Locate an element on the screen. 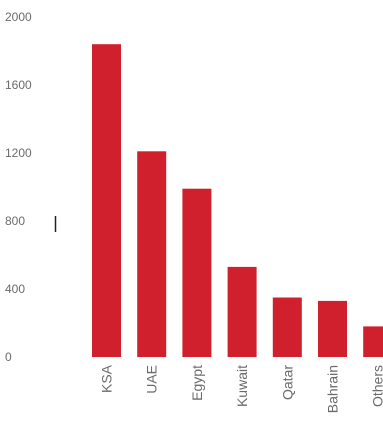 The image size is (383, 444). x-tick-label: Egypt is located at coordinates (197, 383).